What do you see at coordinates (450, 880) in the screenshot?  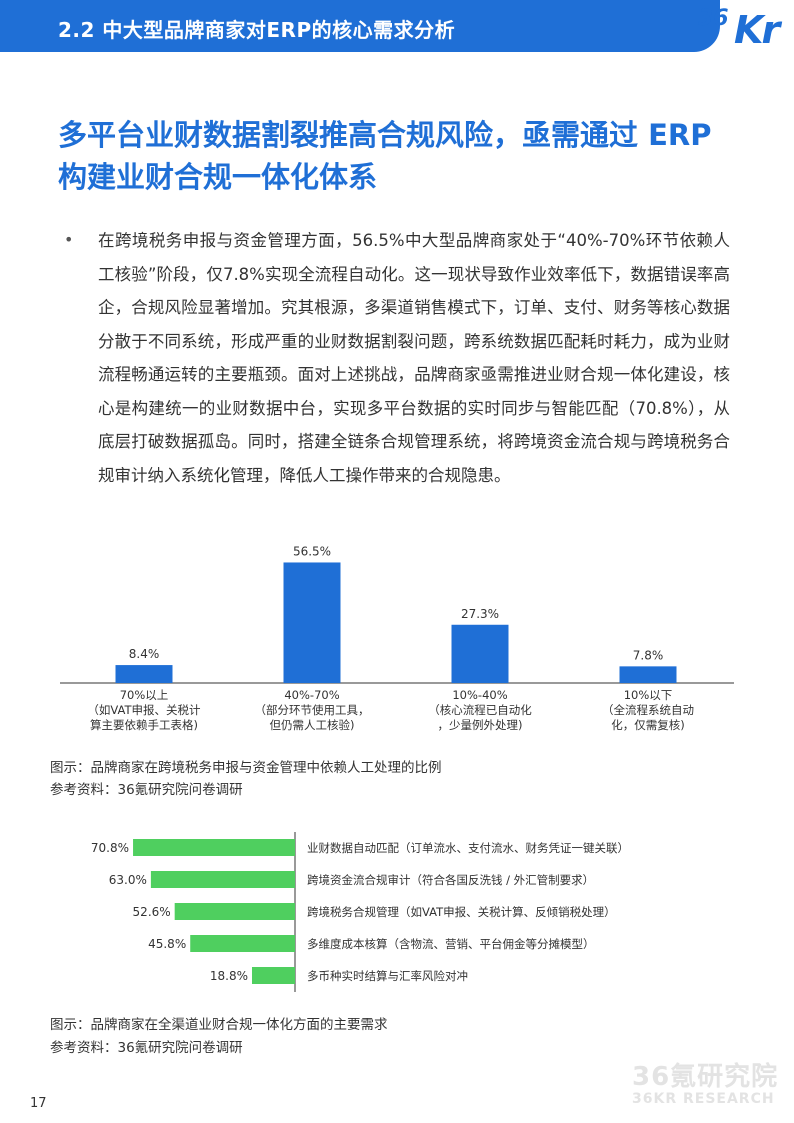 I see `hbar-category-label-1: 跨境资金流合规审计（符合各国反洗钱 / 外汇管制要求）` at bounding box center [450, 880].